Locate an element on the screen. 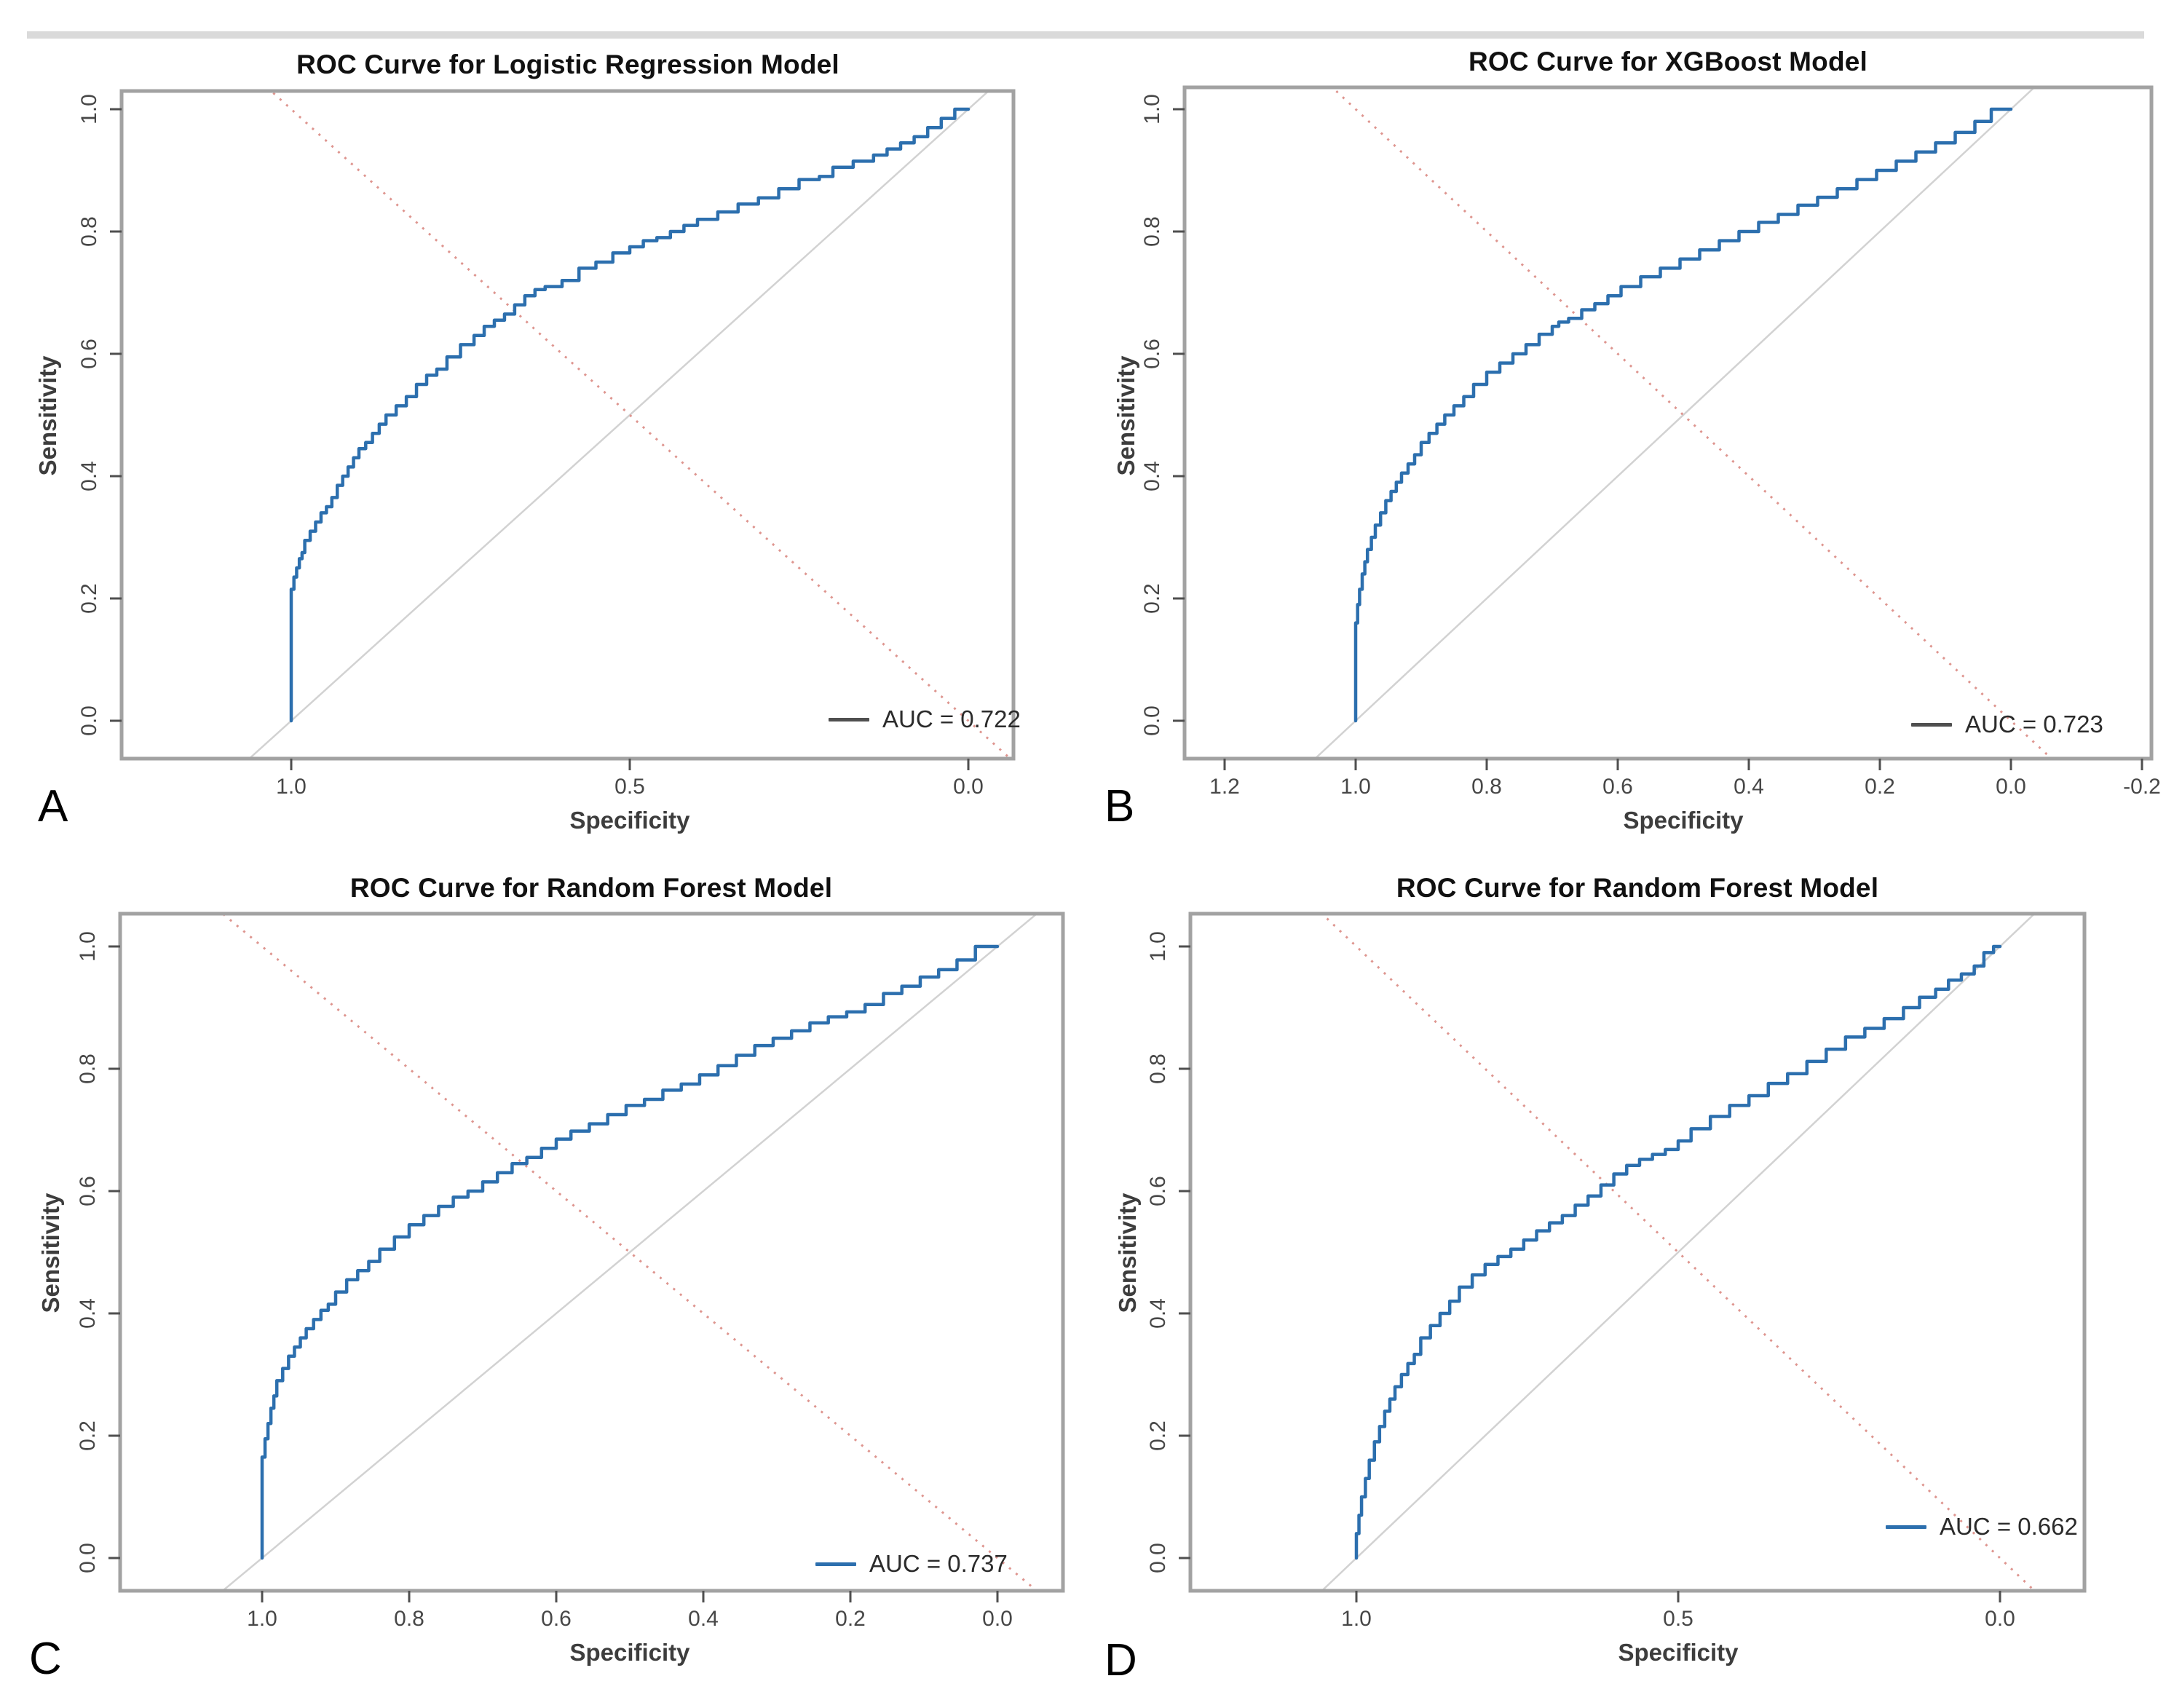 The height and width of the screenshot is (1708, 2166). auc-legend: AUC = 0.723 is located at coordinates (2007, 725).